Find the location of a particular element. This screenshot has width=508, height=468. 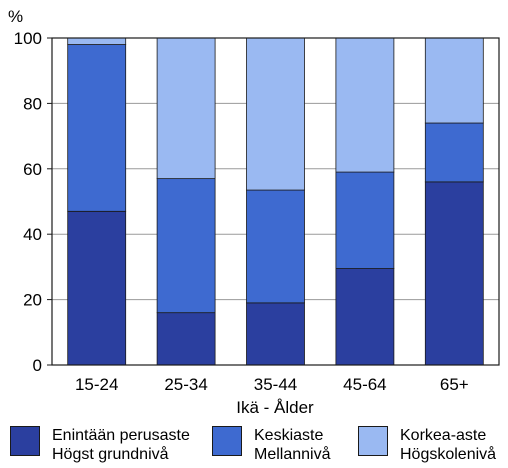

x-tick-label: 35-44 is located at coordinates (275, 384).